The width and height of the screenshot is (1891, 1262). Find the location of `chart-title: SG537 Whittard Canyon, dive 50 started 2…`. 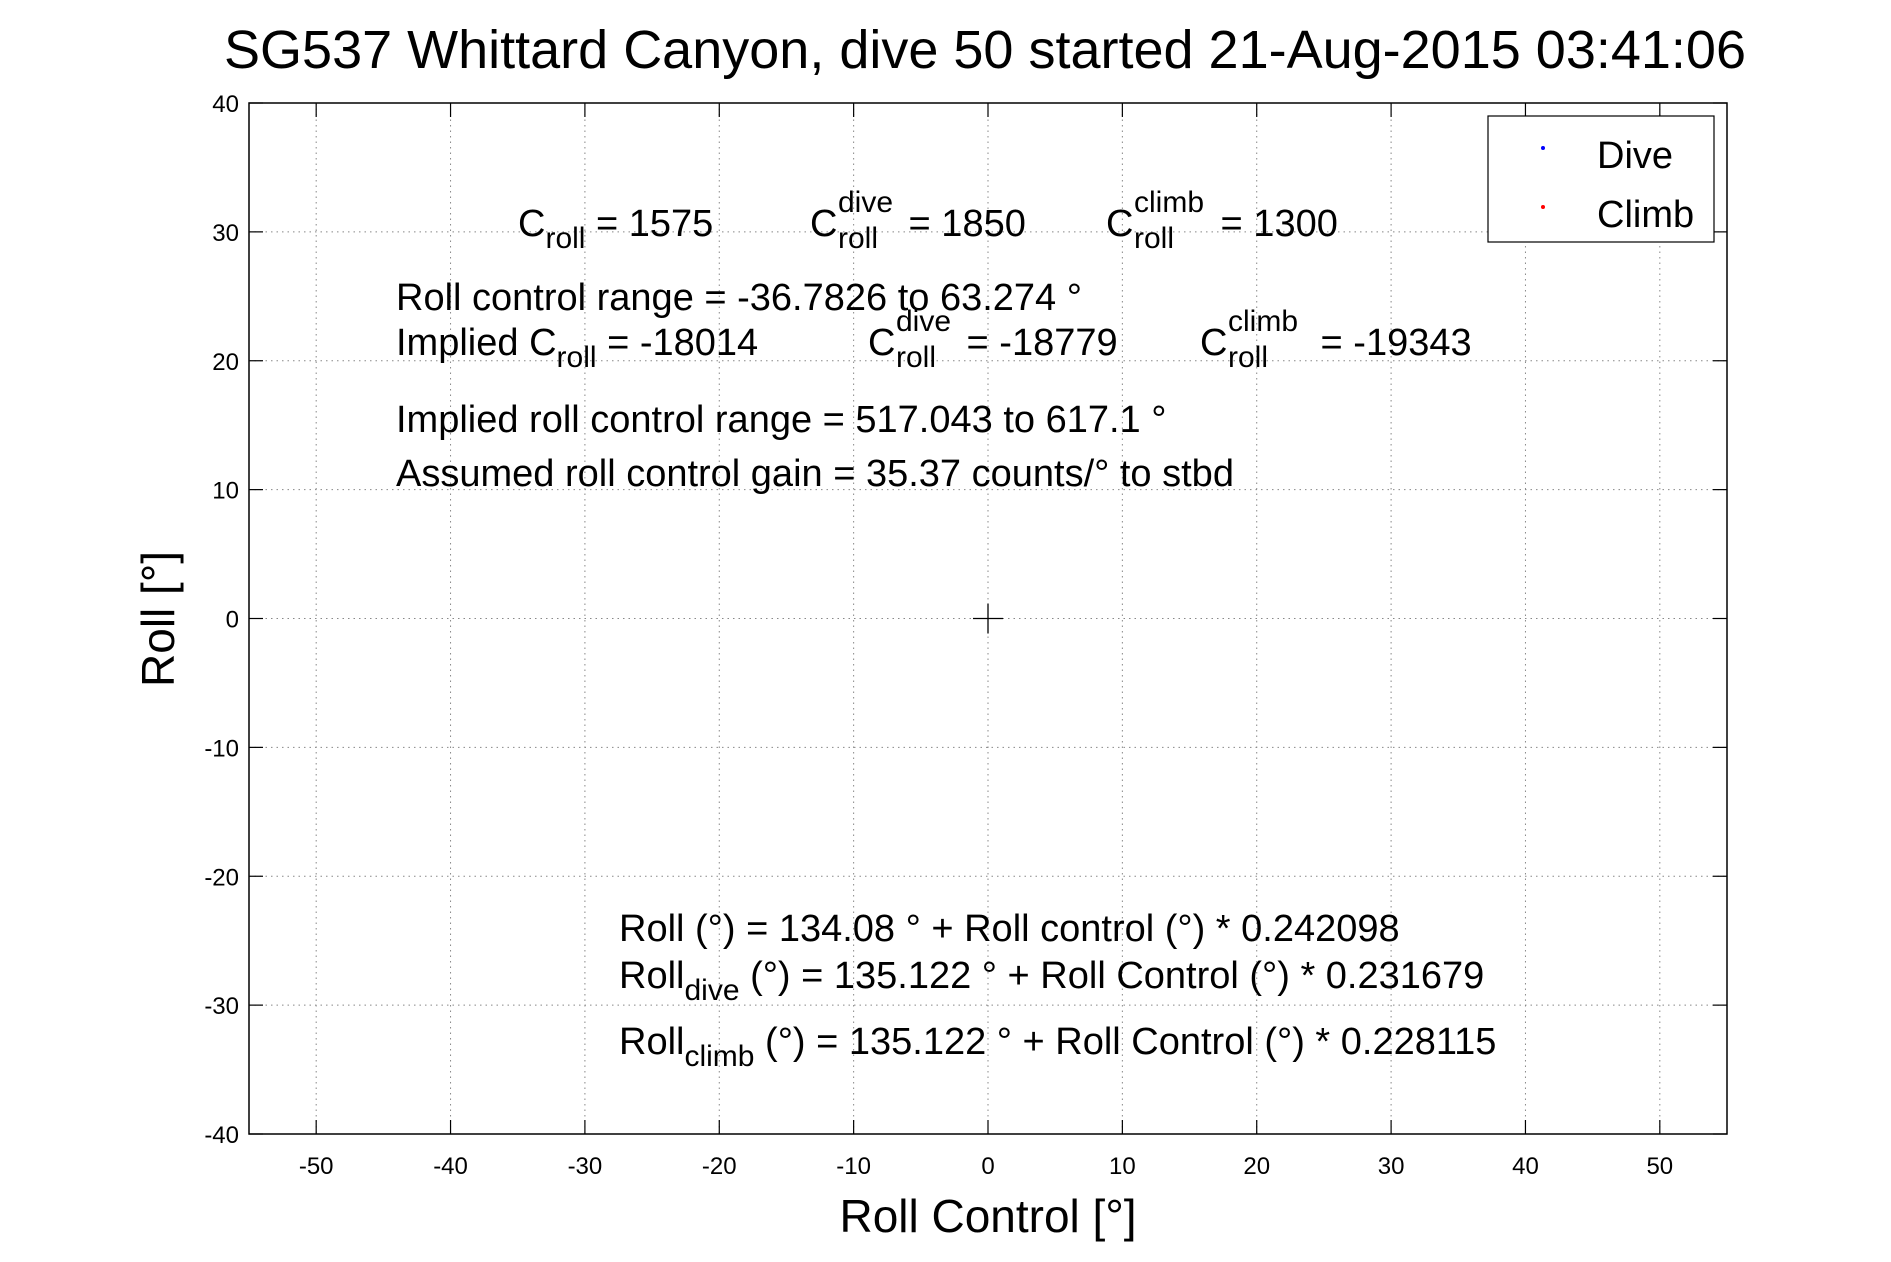

chart-title: SG537 Whittard Canyon, dive 50 started 2… is located at coordinates (985, 50).